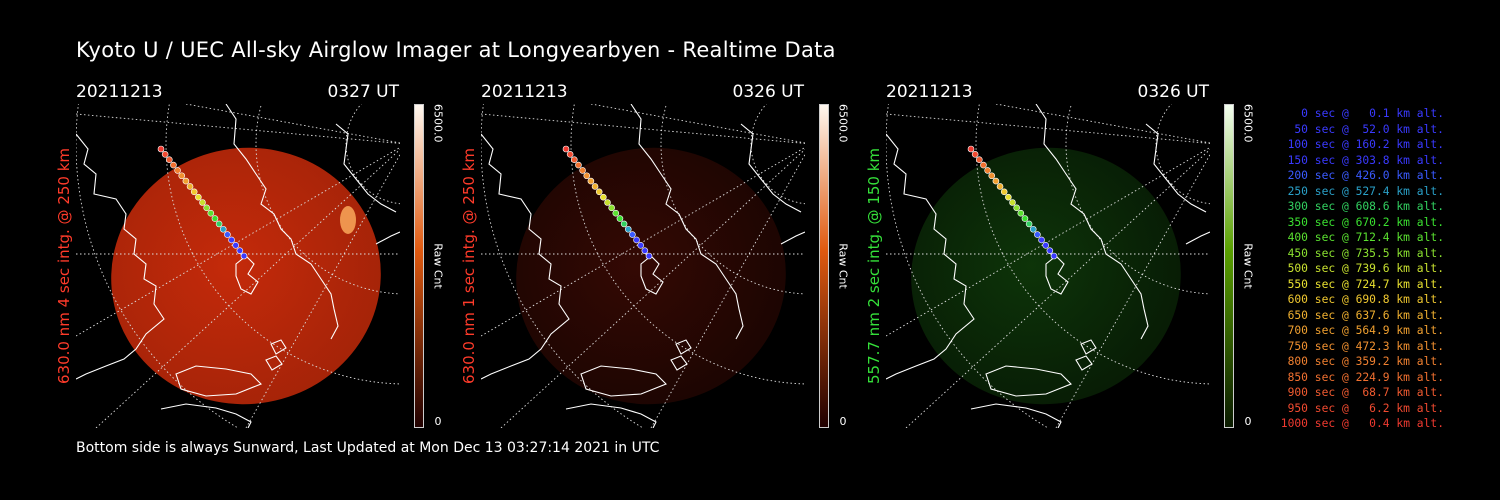  What do you see at coordinates (1362, 423) in the screenshot?
I see `legend-row: 1000 sec @ 0.4 km alt.` at bounding box center [1362, 423].